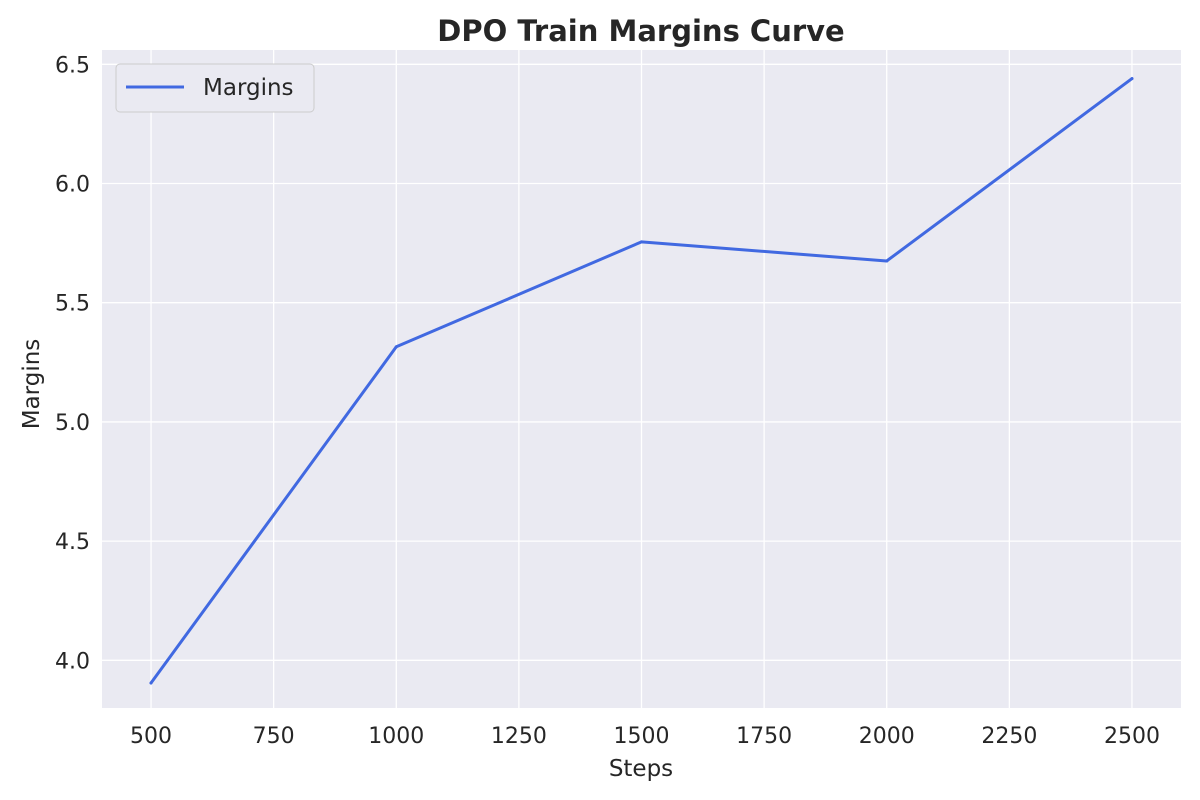 Image resolution: width=1200 pixels, height=800 pixels. What do you see at coordinates (72, 185) in the screenshot?
I see `y-tick-label: 6.0` at bounding box center [72, 185].